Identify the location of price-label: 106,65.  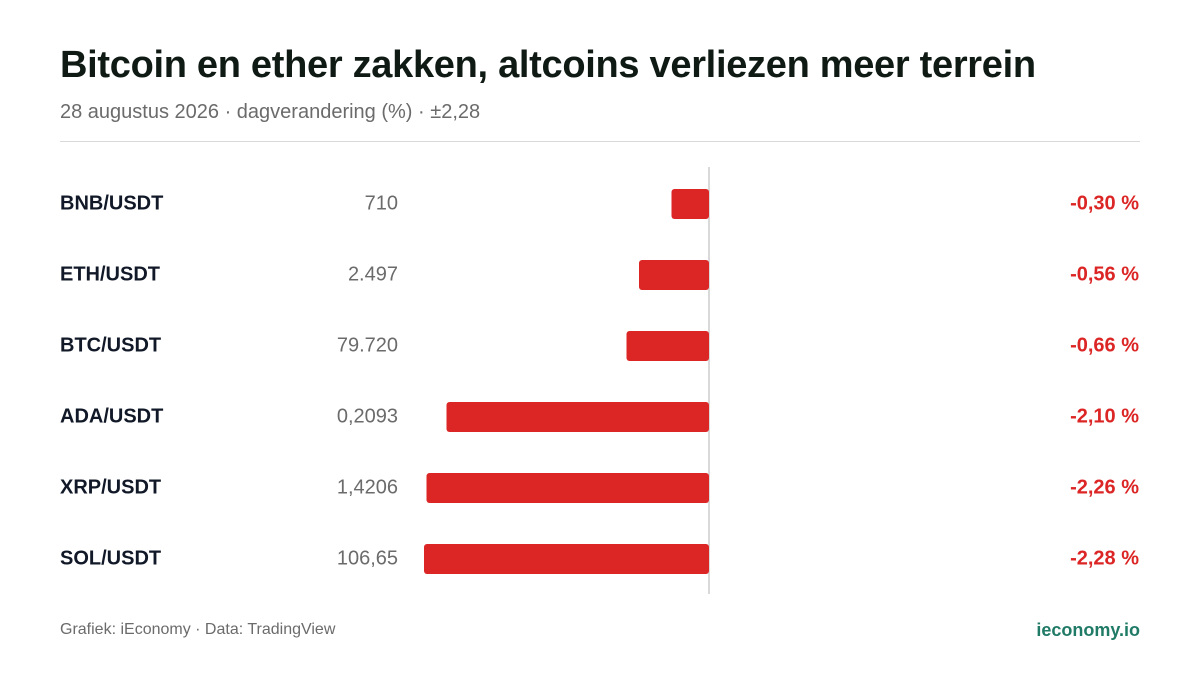
(367, 558).